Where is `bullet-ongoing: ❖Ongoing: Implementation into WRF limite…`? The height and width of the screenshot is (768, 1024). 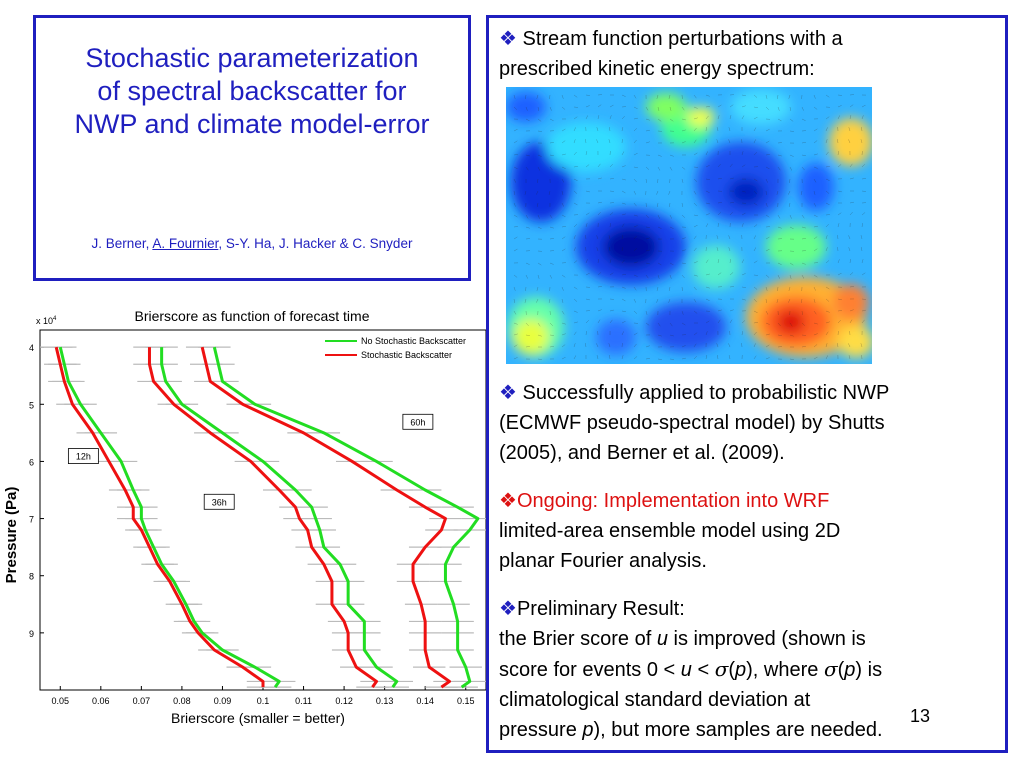
bullet-ongoing: ❖Ongoing: Implementation into WRF limite… is located at coordinates (669, 531).